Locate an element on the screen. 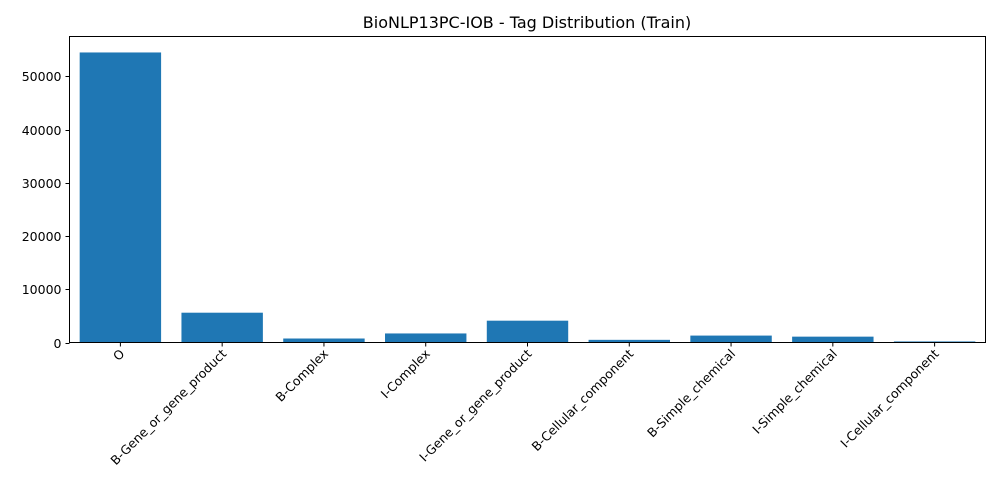 Image resolution: width=1000 pixels, height=500 pixels. y-tick-label: 50000 is located at coordinates (42, 76).